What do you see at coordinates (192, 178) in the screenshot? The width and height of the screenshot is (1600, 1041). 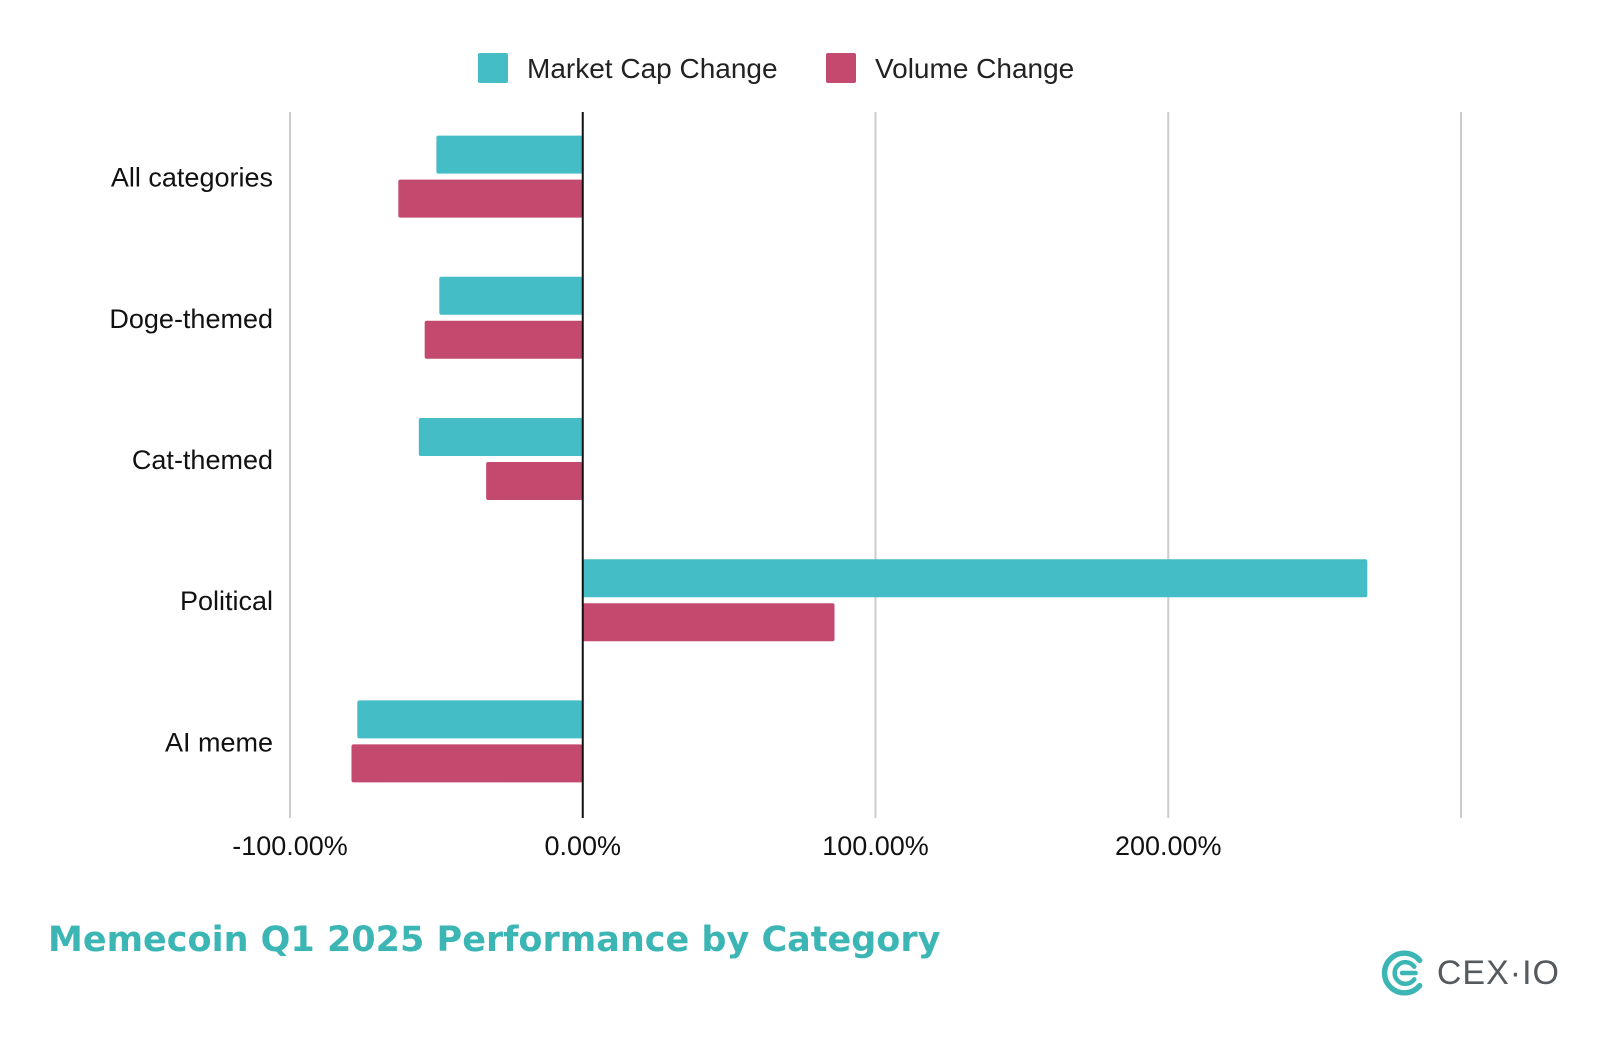 I see `category-label: All categories` at bounding box center [192, 178].